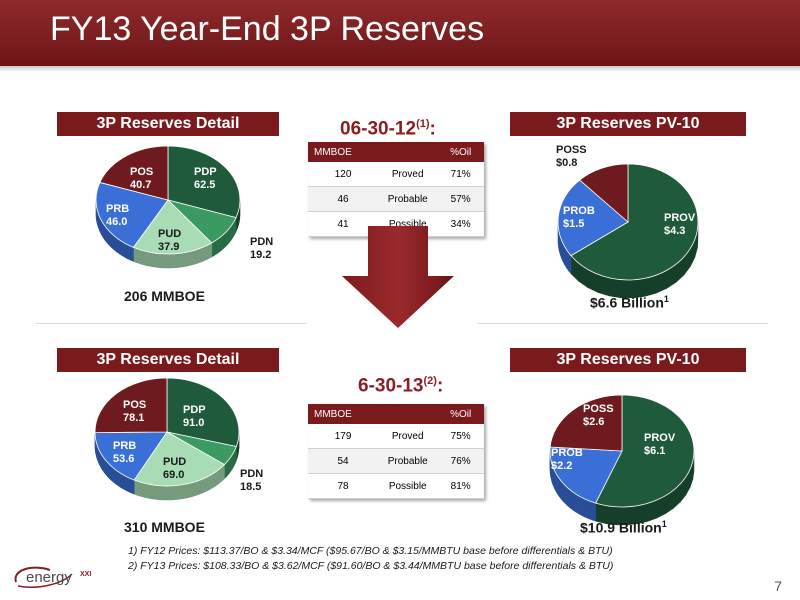  What do you see at coordinates (194, 423) in the screenshot?
I see `pdp-value: 91.0` at bounding box center [194, 423].